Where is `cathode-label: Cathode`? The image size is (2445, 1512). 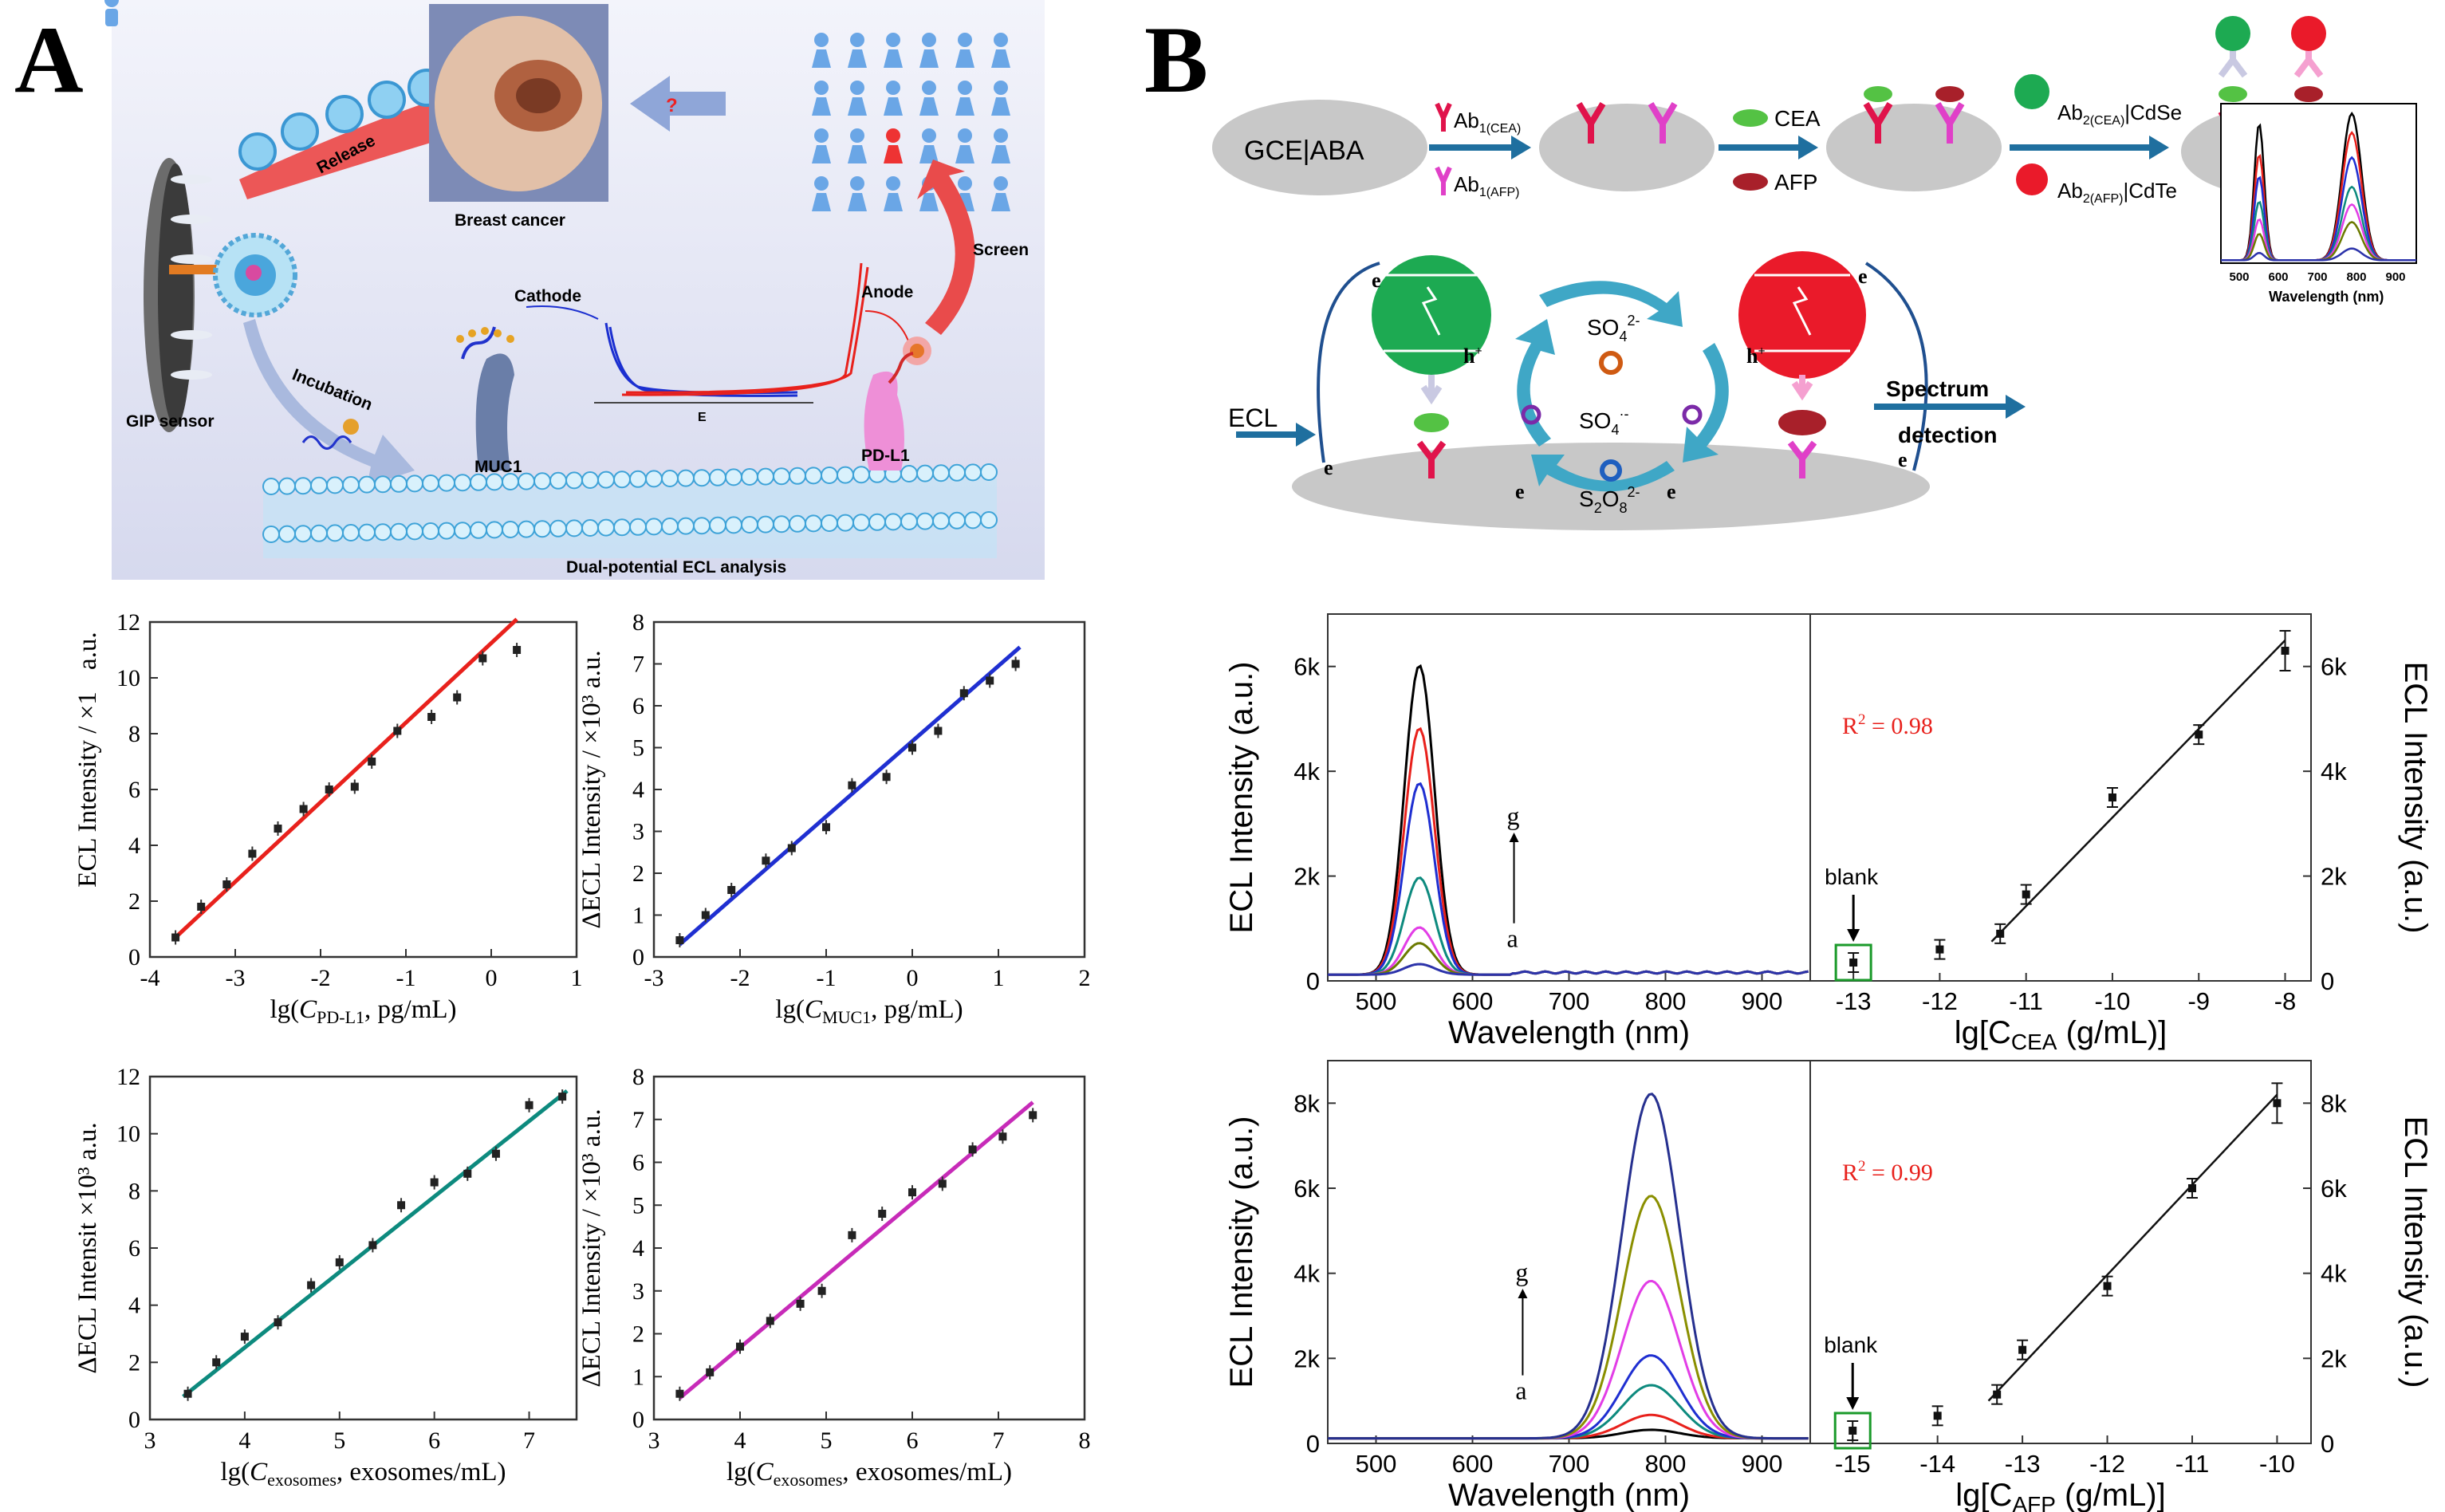
cathode-label: Cathode is located at coordinates (548, 296).